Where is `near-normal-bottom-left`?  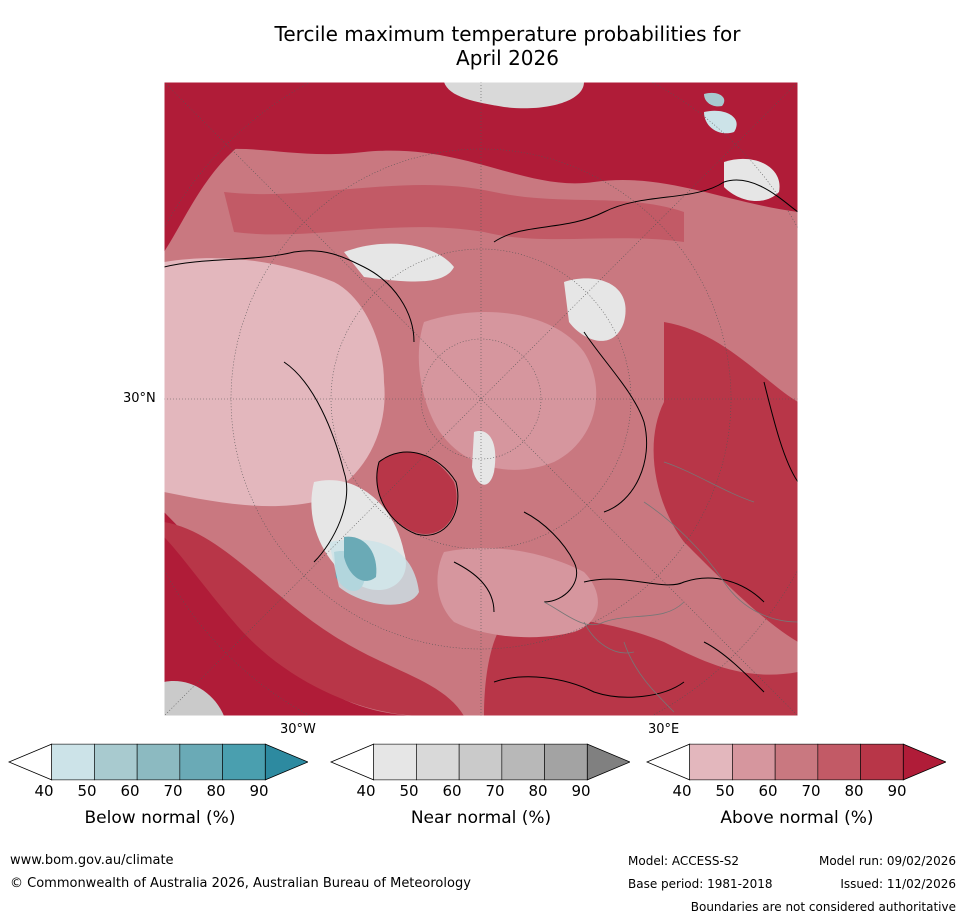 near-normal-bottom-left is located at coordinates (194, 698).